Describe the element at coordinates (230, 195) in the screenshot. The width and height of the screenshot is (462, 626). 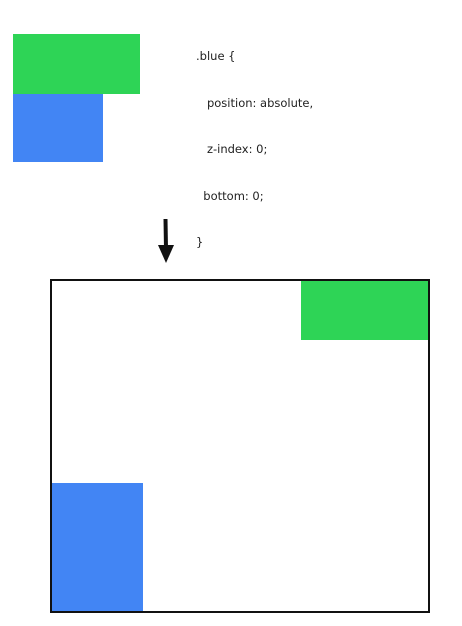
I see `code-line: bottom: 0;` at that location.